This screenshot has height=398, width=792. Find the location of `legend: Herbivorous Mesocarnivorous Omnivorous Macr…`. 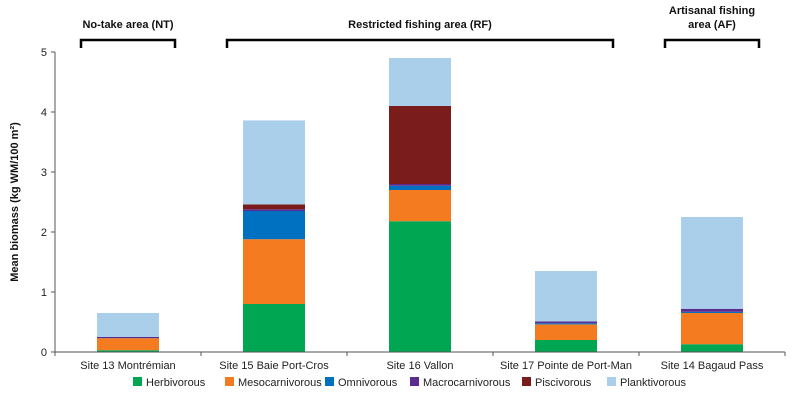

legend: Herbivorous Mesocarnivorous Omnivorous Macr… is located at coordinates (410, 383).